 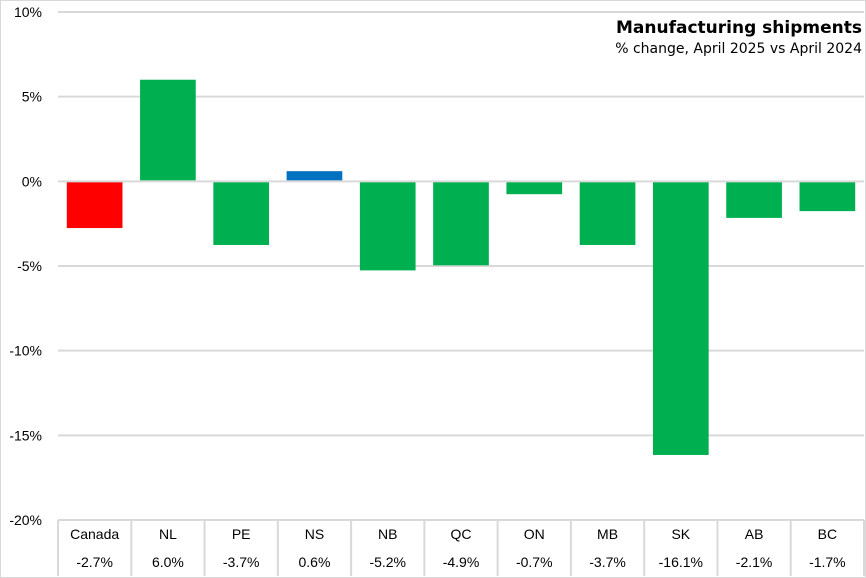 I want to click on category-label: NL, so click(x=168, y=534).